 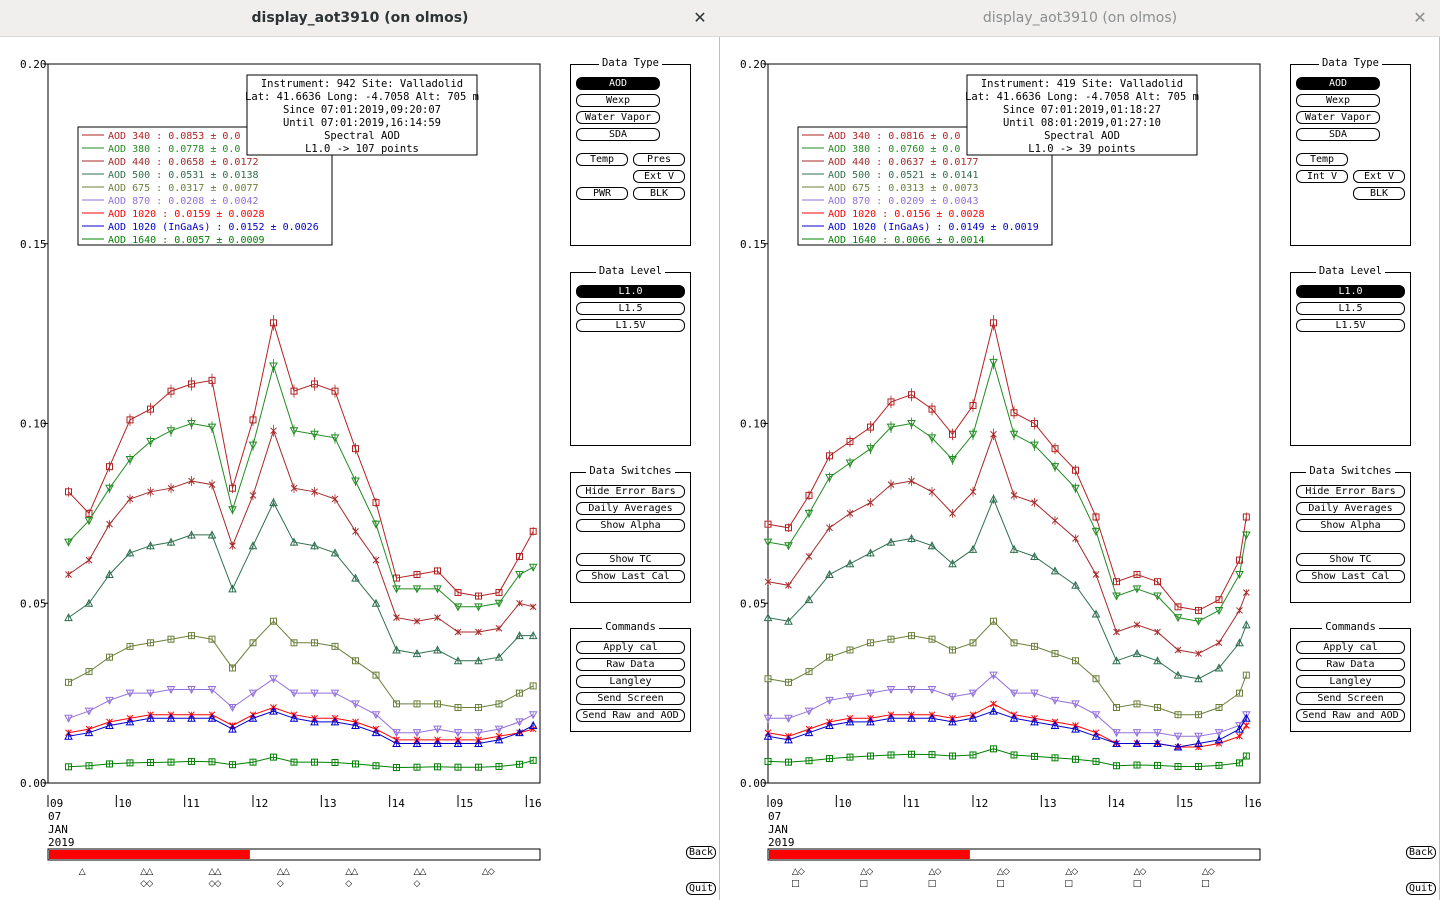 What do you see at coordinates (1322, 176) in the screenshot?
I see `button-int-v: Int V` at bounding box center [1322, 176].